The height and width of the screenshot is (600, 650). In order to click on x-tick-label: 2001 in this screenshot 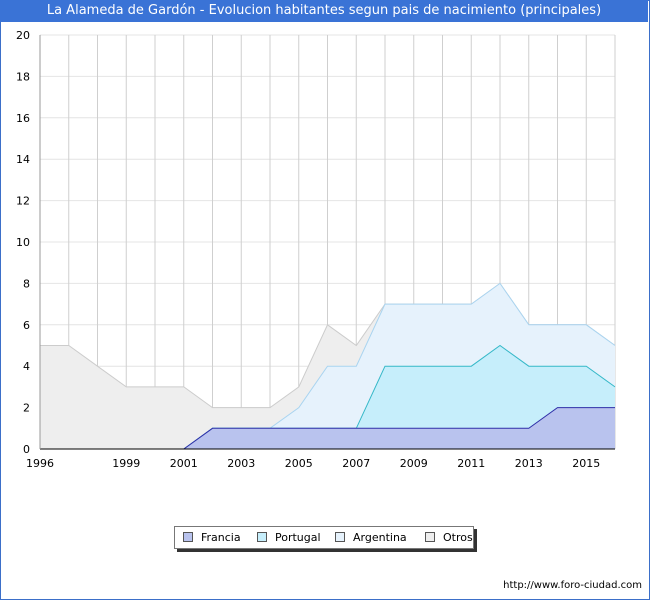, I will do `click(184, 463)`.